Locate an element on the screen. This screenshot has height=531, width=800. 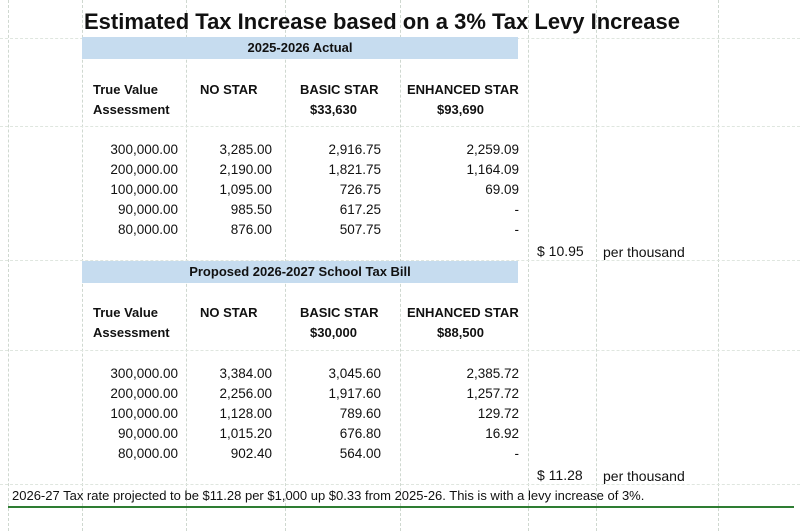
cell-basic-star: 726.75 is located at coordinates (360, 189).